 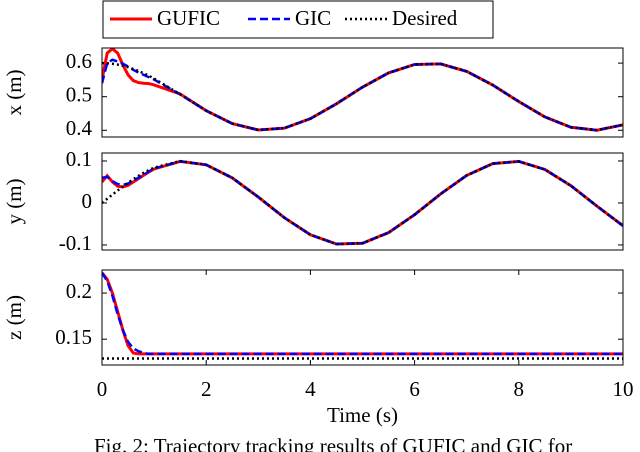 I want to click on legend-box, so click(x=298, y=19).